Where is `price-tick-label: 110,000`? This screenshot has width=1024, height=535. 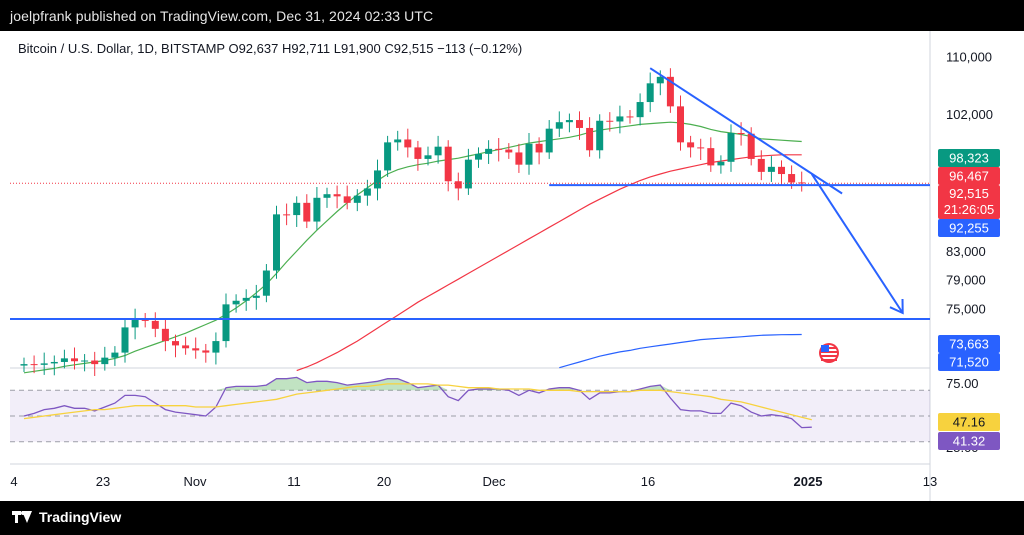 price-tick-label: 110,000 is located at coordinates (969, 56).